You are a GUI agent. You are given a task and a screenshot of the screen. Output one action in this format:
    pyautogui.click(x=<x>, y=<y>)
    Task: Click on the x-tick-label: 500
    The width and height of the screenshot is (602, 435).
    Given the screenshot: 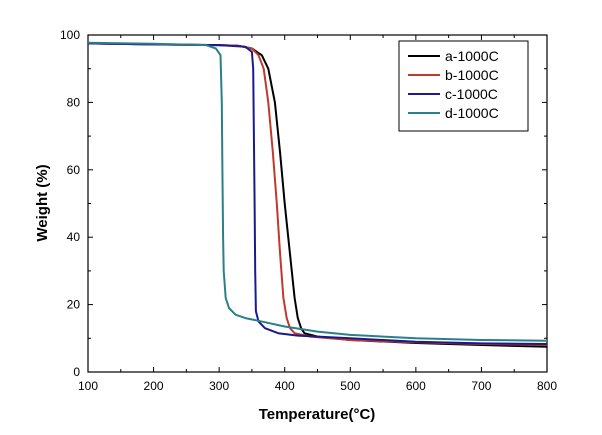 What is the action you would take?
    pyautogui.click(x=350, y=386)
    